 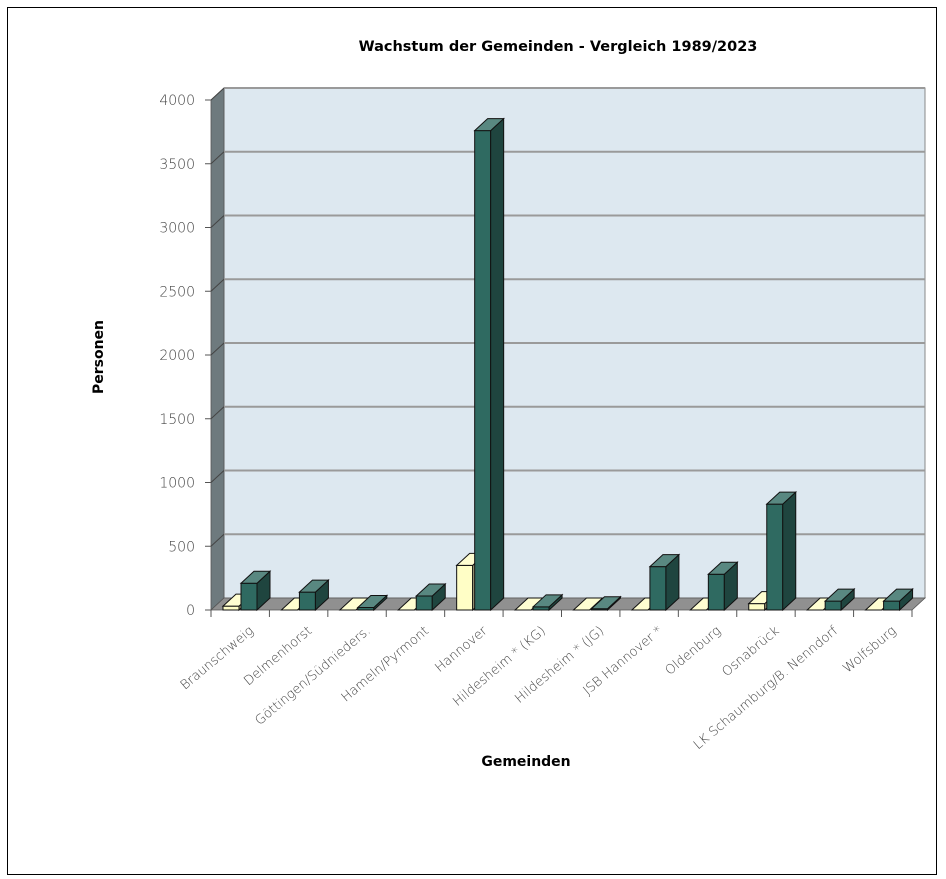 What do you see at coordinates (181, 547) in the screenshot?
I see `y-tick-label: 500` at bounding box center [181, 547].